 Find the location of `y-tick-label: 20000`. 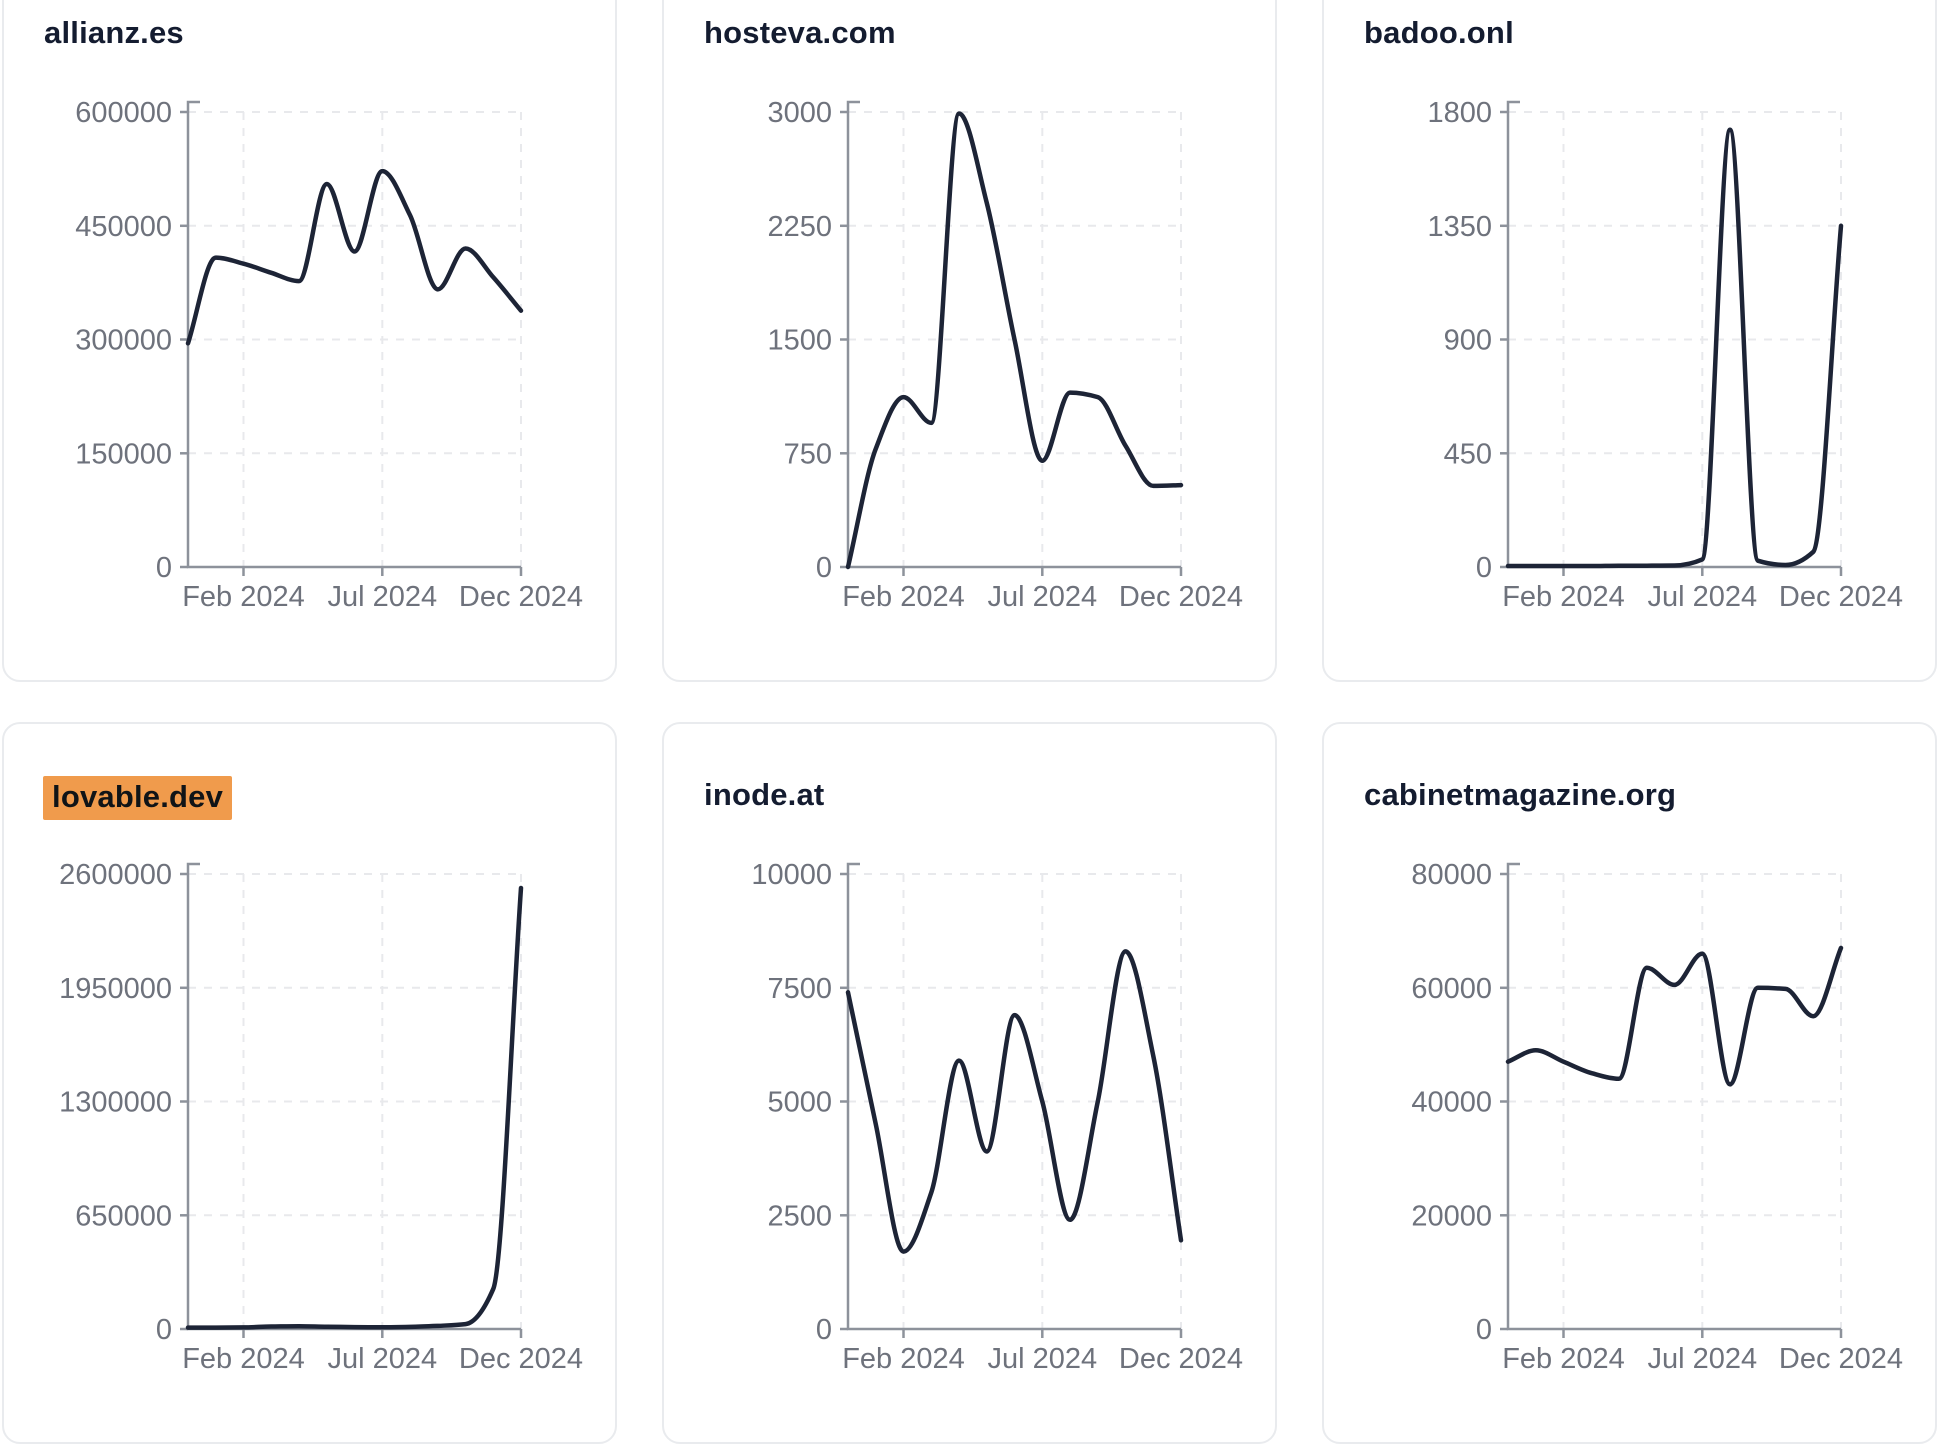

y-tick-label: 20000 is located at coordinates (1451, 1216).